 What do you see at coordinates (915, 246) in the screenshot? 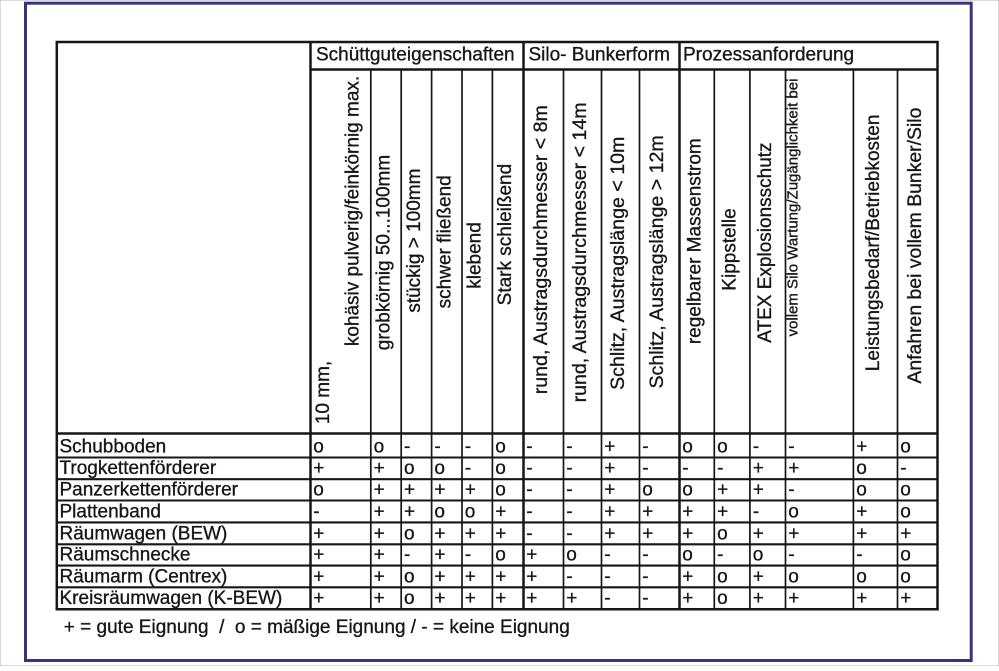
I see `svg-text:Anfahren bei vollem Bunker/Sil: Anfahren bei vollem Bunker/Silo` at bounding box center [915, 246].